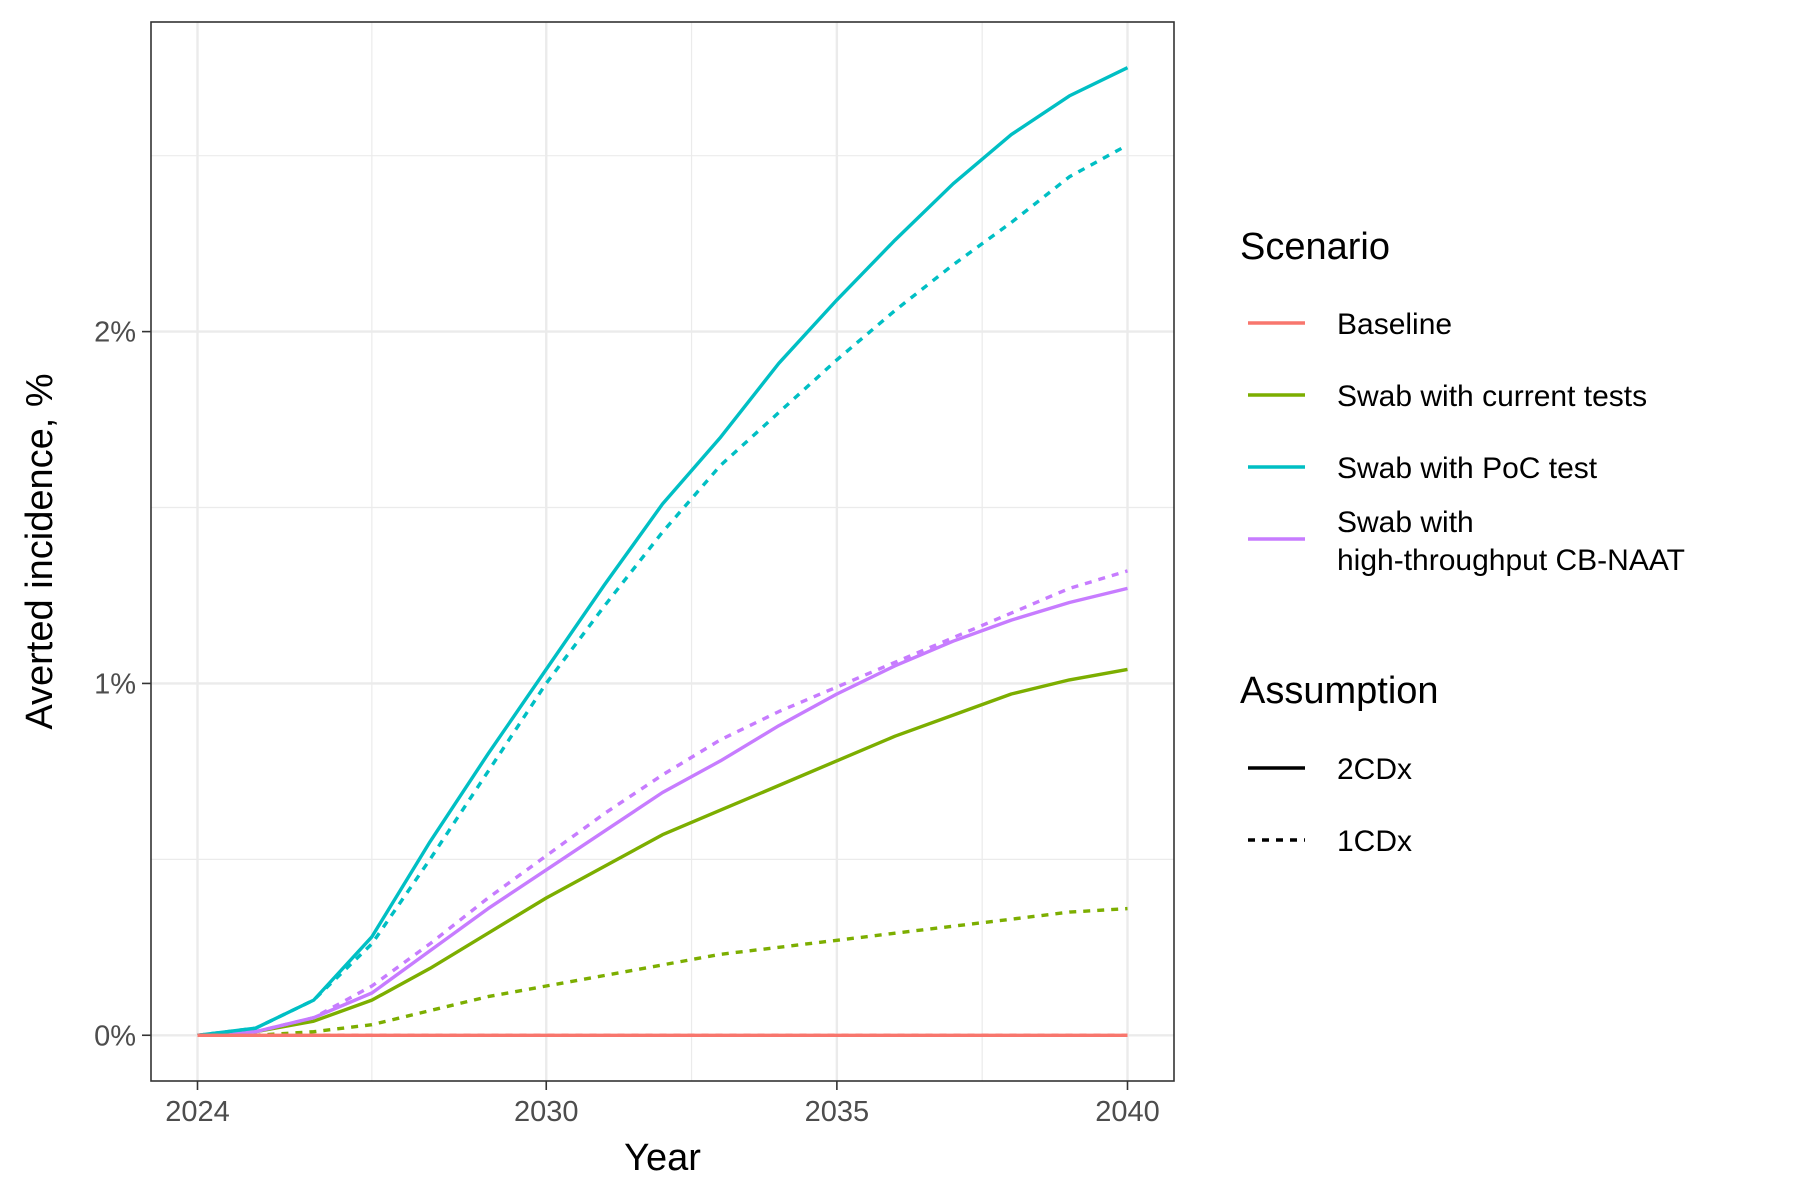 The height and width of the screenshot is (1200, 1800). Describe the element at coordinates (1511, 541) in the screenshot. I see `legend-label-cbnaat: Swab with high-throughput CB-NAAT` at that location.